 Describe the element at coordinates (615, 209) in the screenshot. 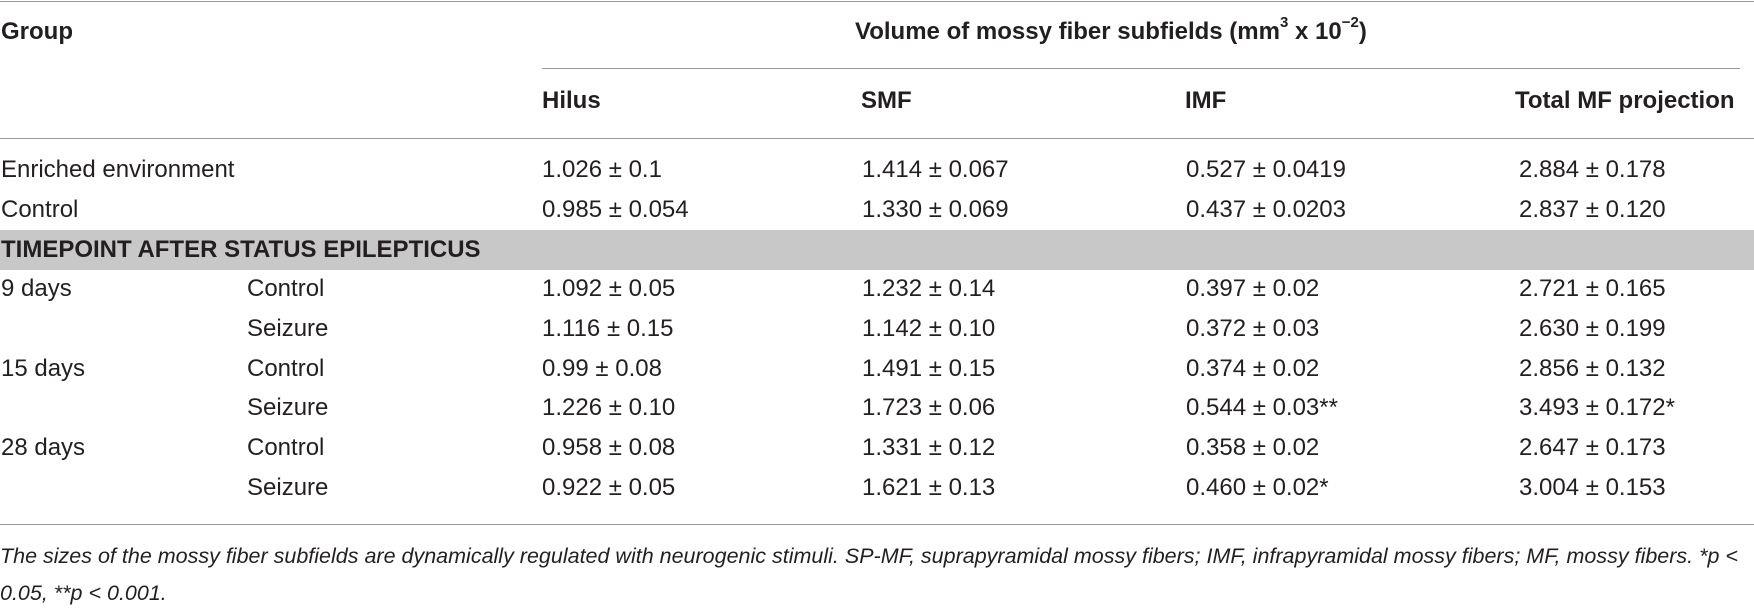

I see `cell-hilus: 0.985 ± 0.054` at that location.